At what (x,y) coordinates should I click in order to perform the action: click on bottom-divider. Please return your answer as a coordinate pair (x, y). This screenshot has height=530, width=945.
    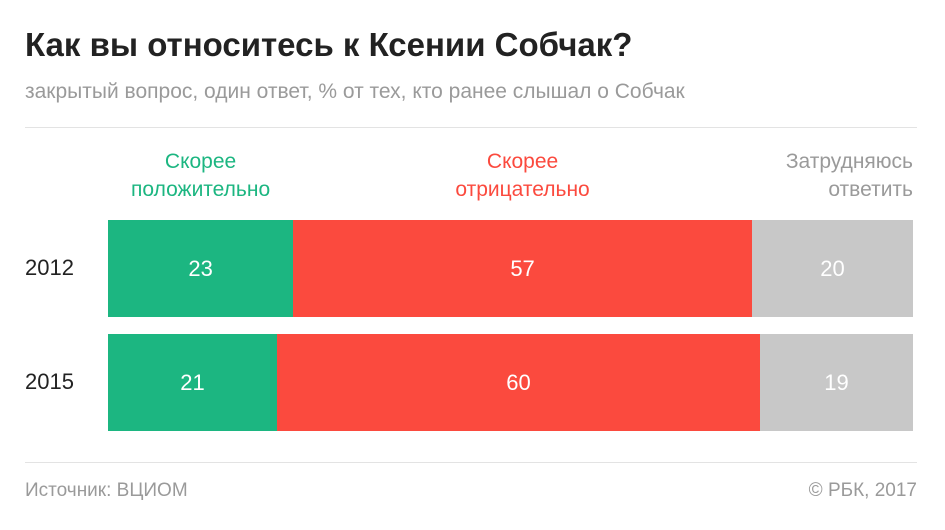
    Looking at the image, I should click on (471, 462).